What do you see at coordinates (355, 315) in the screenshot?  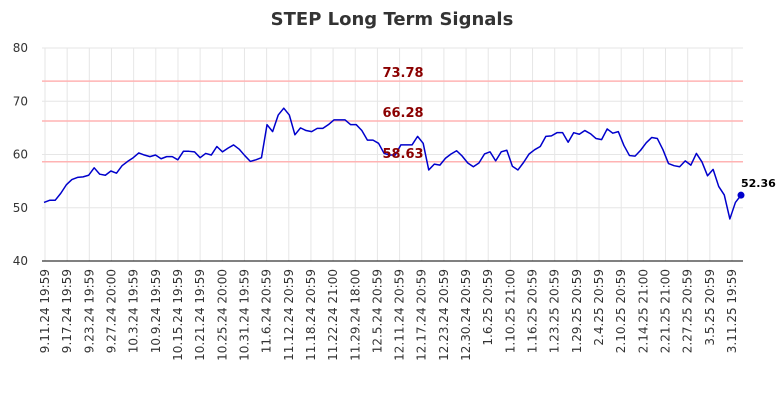 I see `x-tick-label: 11.29.24 18:00` at bounding box center [355, 315].